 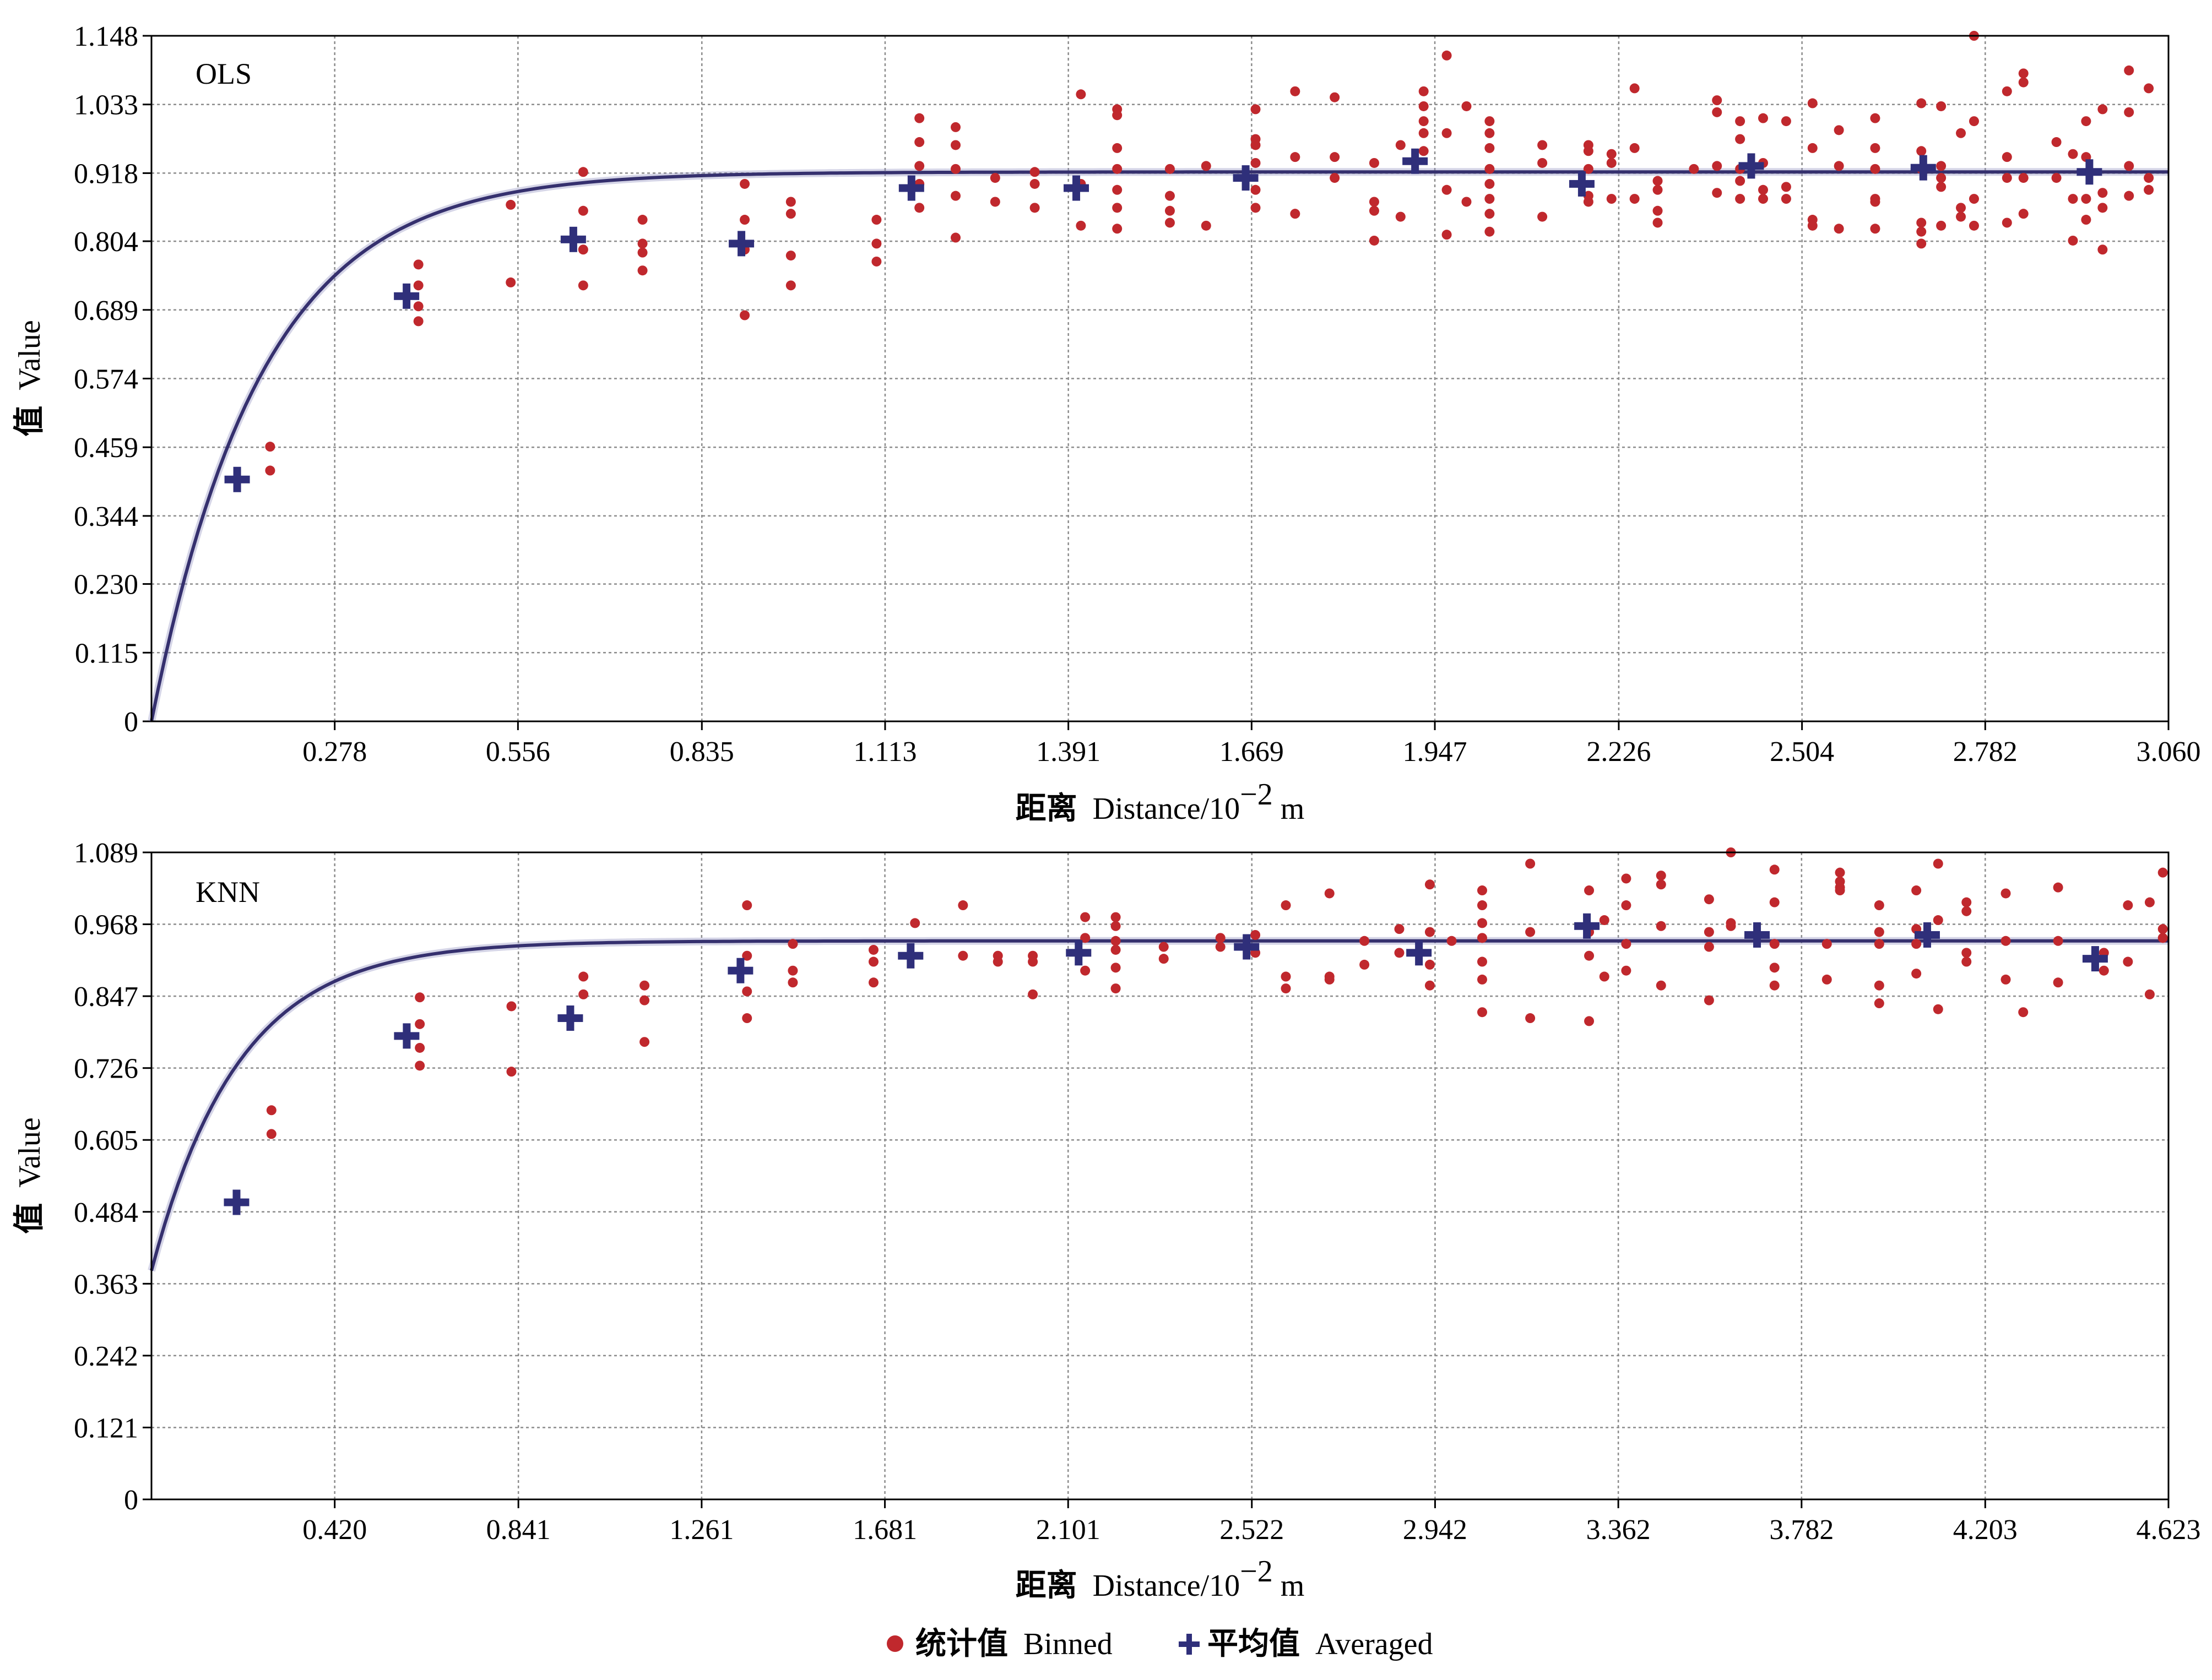 What do you see at coordinates (106, 174) in the screenshot?
I see `ols-y-tick-label: 0.918` at bounding box center [106, 174].